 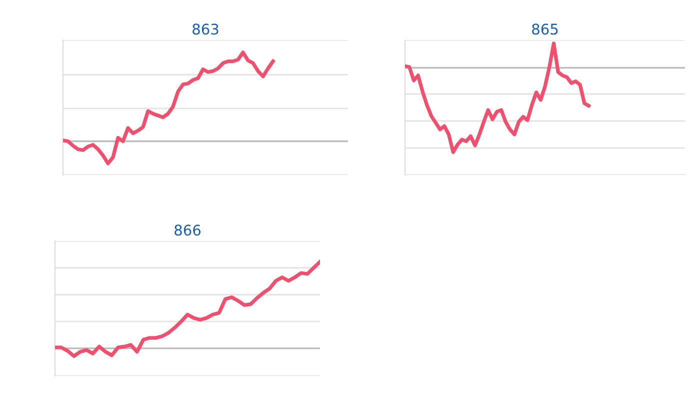 I want to click on chart-title: 866, so click(x=187, y=230).